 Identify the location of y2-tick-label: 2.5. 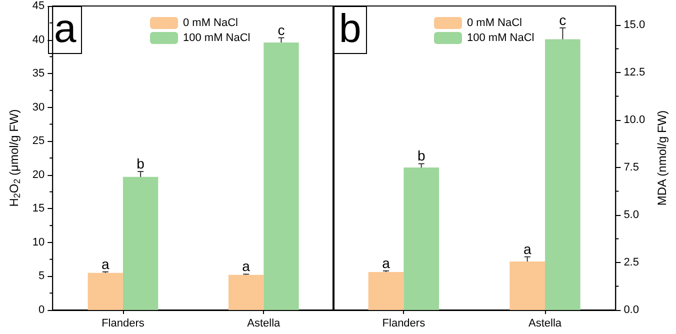
(631, 262).